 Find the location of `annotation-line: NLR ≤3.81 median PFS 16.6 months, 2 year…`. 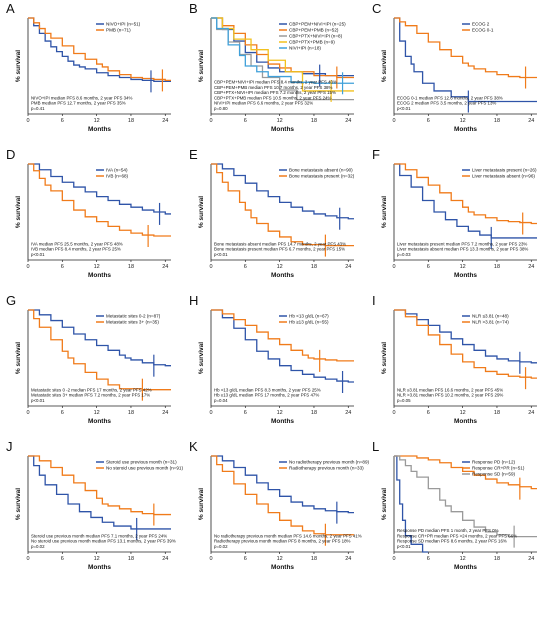

annotation-line: NLR ≤3.81 median PFS 16.6 months, 2 year… is located at coordinates (450, 389).